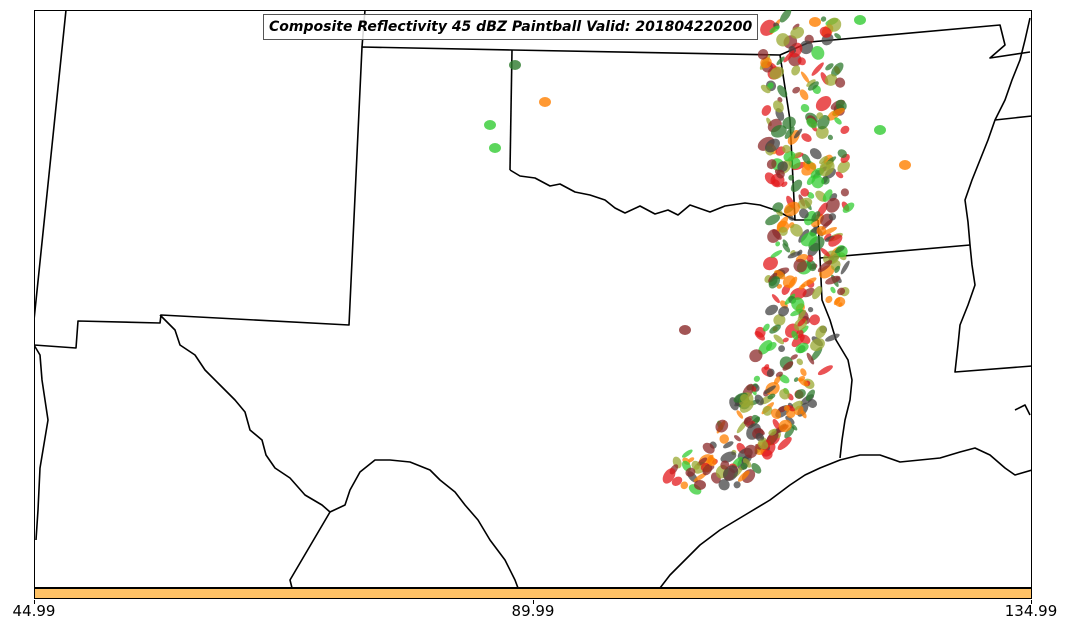 This screenshot has width=1070, height=633. Describe the element at coordinates (1013, 118) in the screenshot. I see `border-ms-east` at that location.